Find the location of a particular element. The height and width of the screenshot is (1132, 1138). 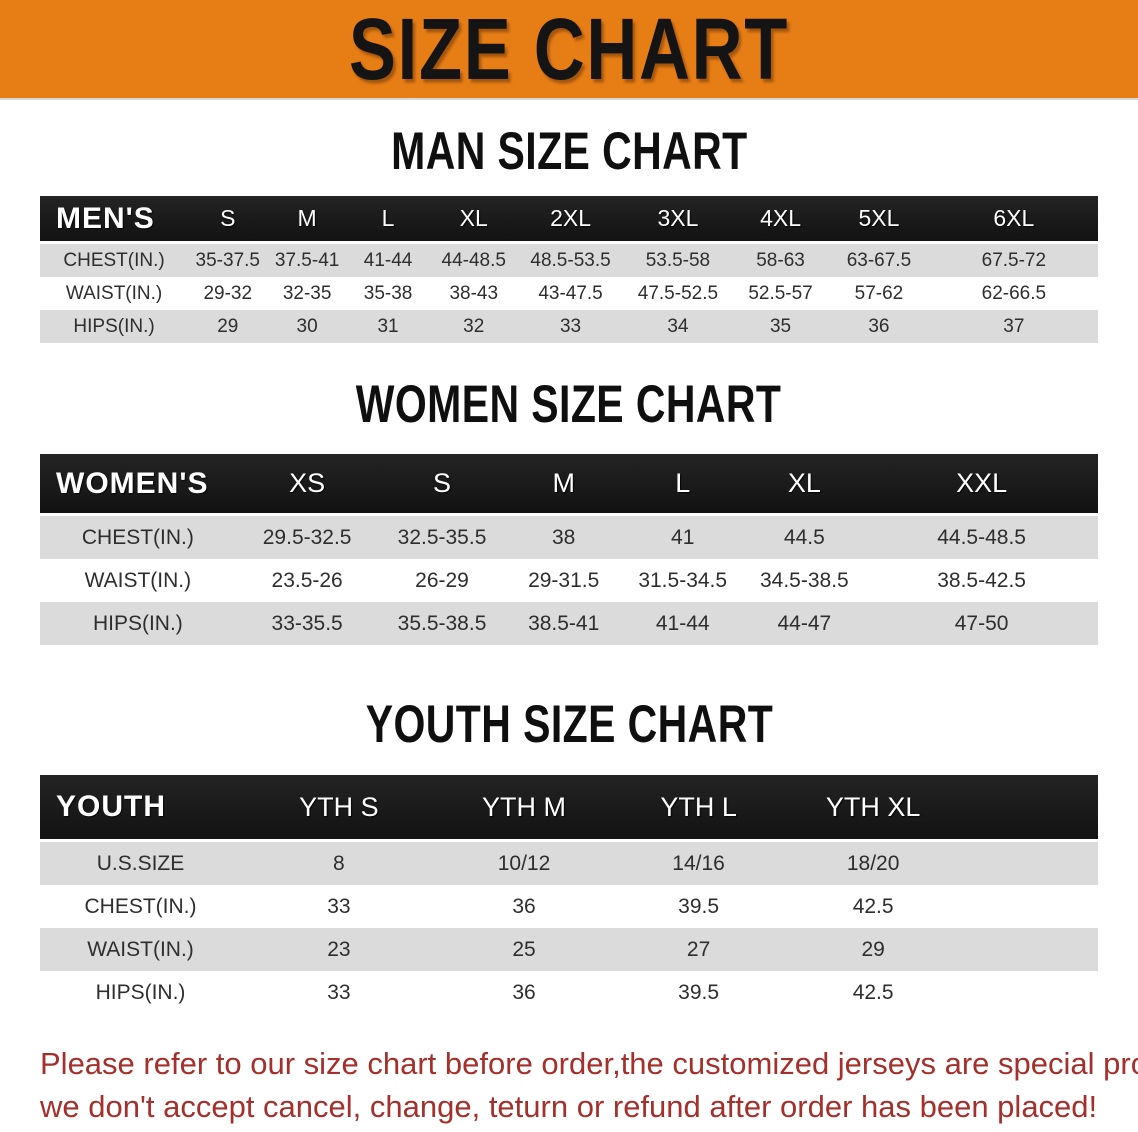

men-col-s: S is located at coordinates (228, 220).